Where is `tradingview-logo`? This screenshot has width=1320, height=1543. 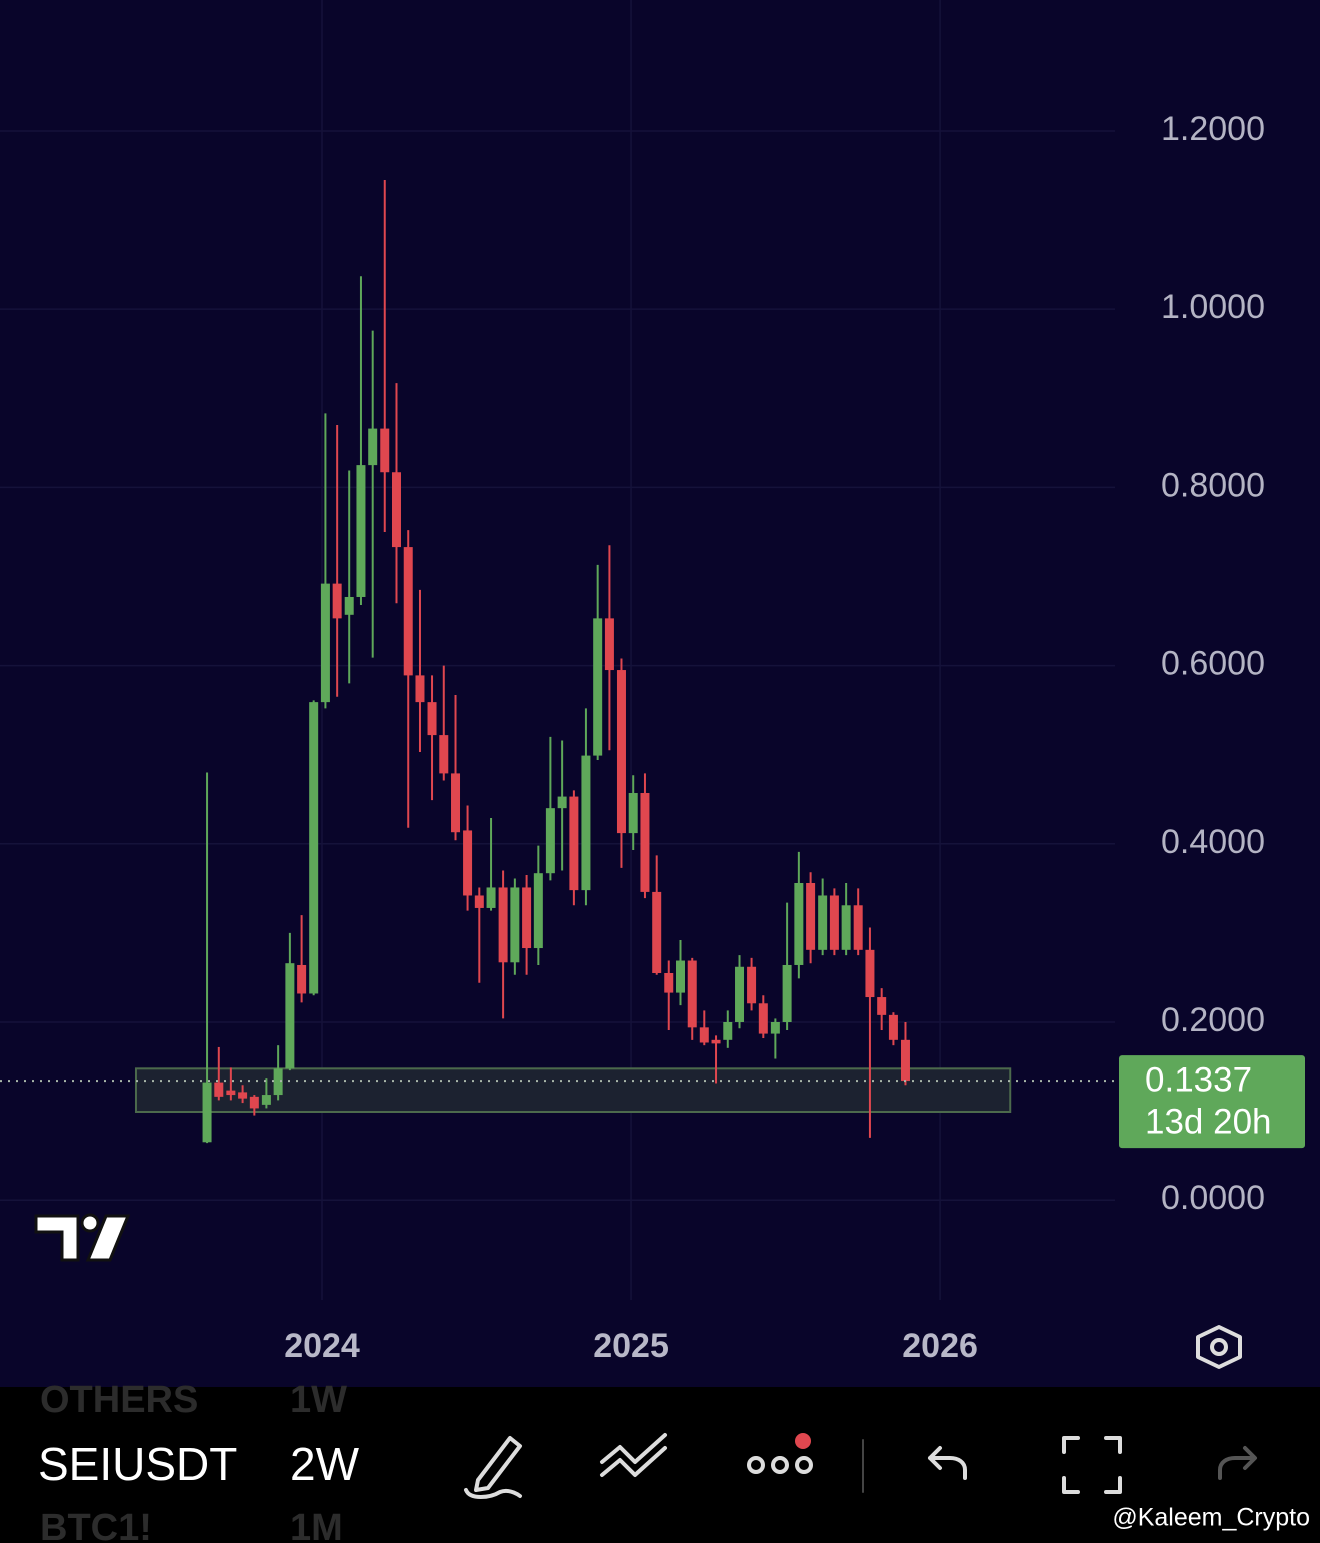
tradingview-logo is located at coordinates (82, 1237).